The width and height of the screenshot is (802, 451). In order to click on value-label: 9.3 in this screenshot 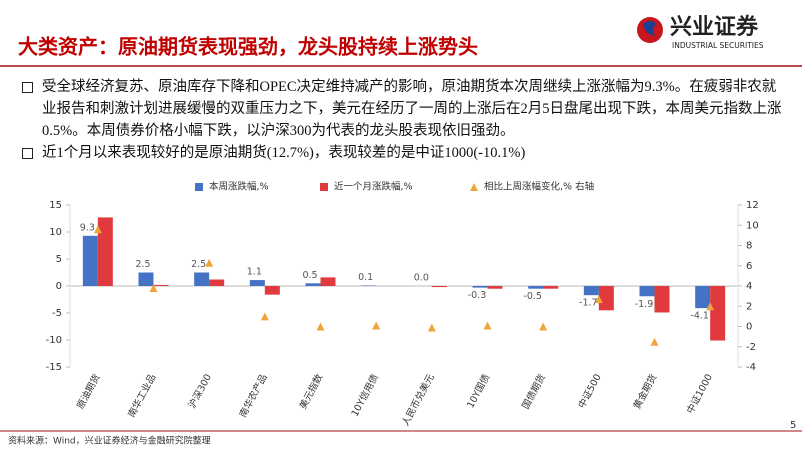, I will do `click(87, 227)`.